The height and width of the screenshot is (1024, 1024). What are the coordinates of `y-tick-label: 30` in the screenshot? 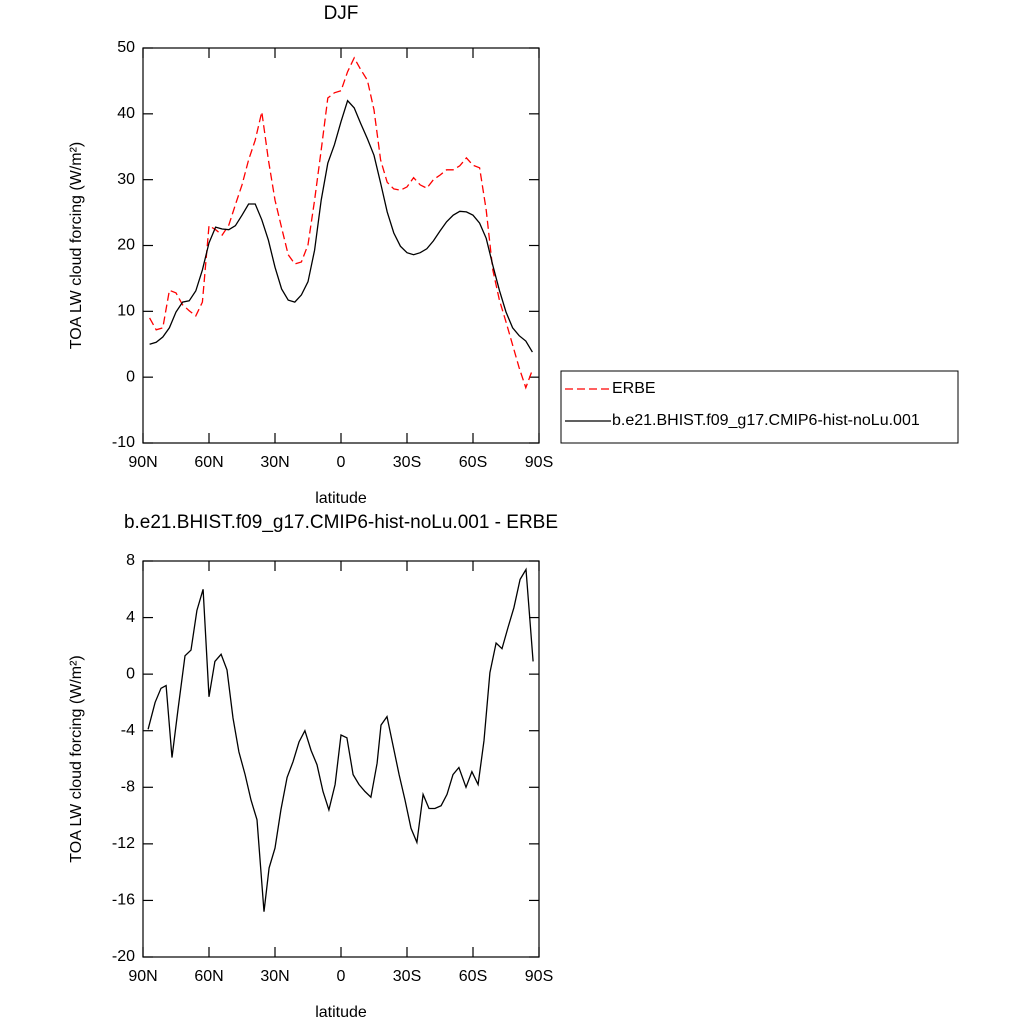 It's located at (126, 179).